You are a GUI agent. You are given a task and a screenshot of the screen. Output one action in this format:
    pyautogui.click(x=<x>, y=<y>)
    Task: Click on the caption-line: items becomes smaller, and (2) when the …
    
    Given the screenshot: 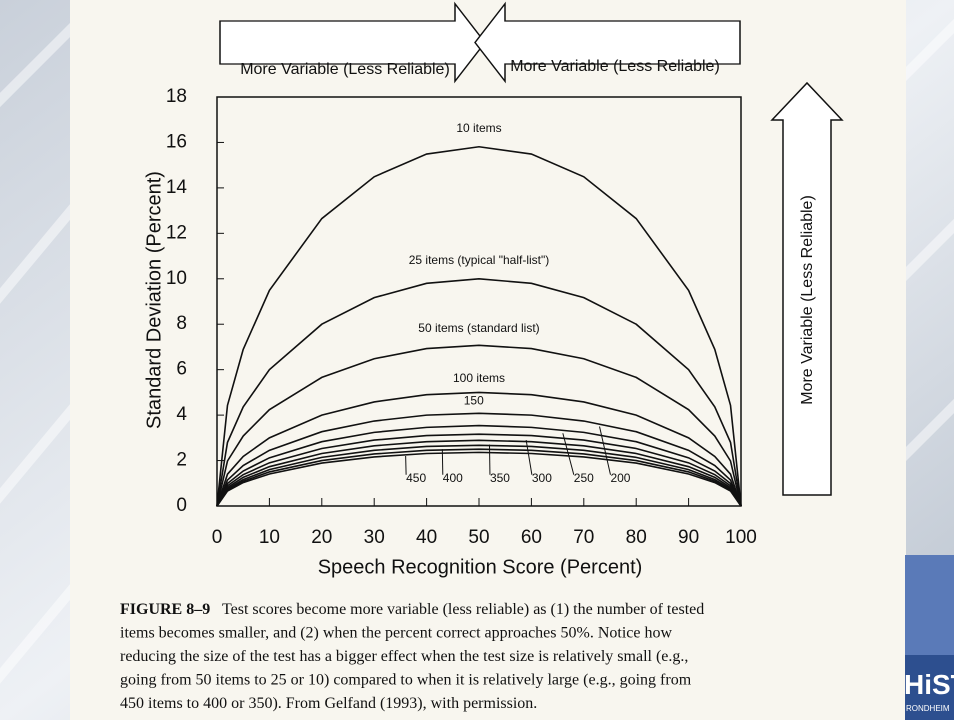 What is the action you would take?
    pyautogui.click(x=396, y=633)
    